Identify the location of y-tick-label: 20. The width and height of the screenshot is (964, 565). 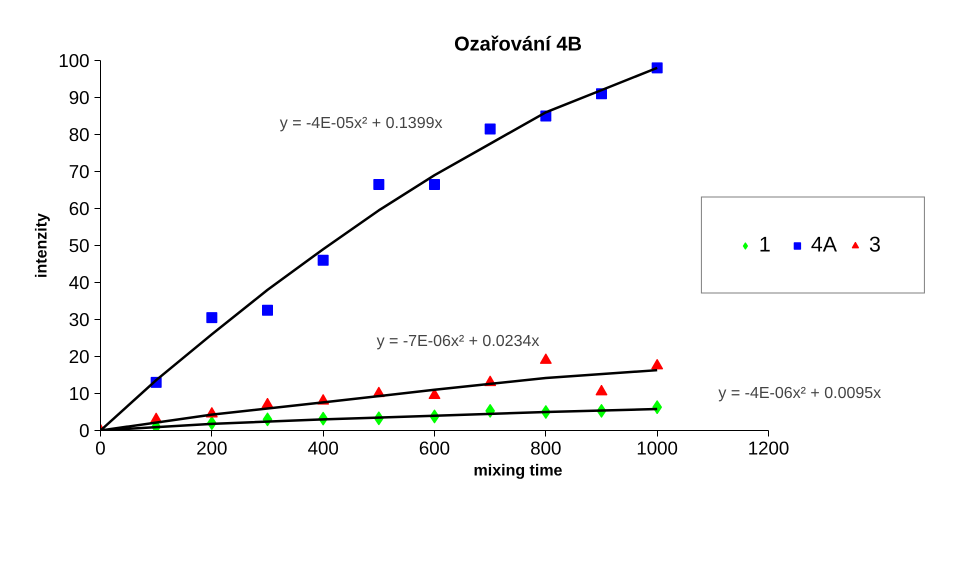
(79, 356).